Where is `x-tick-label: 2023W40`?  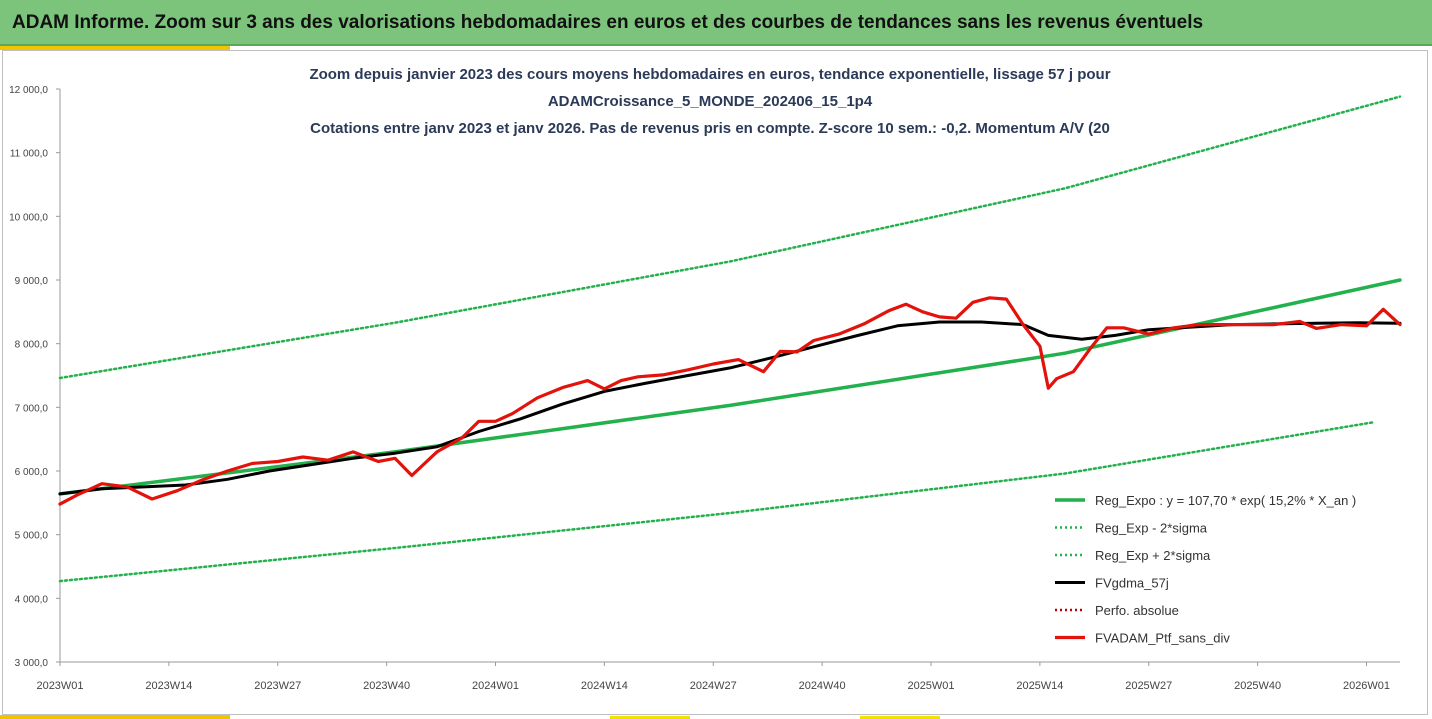 x-tick-label: 2023W40 is located at coordinates (386, 686).